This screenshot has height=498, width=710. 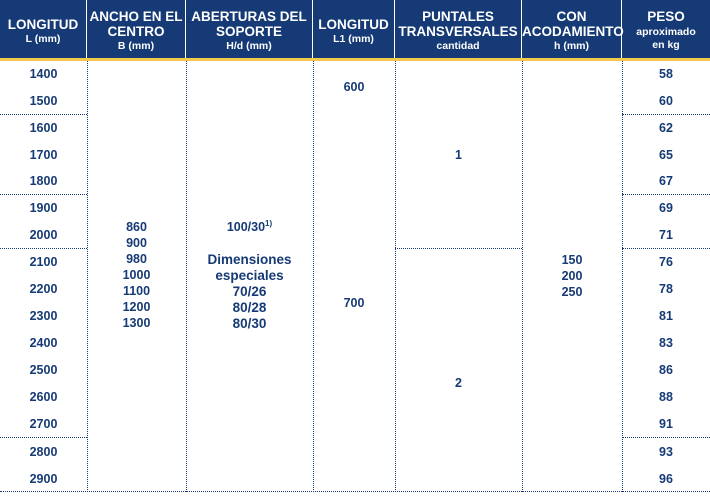 What do you see at coordinates (666, 452) in the screenshot?
I see `peso-cell: 93` at bounding box center [666, 452].